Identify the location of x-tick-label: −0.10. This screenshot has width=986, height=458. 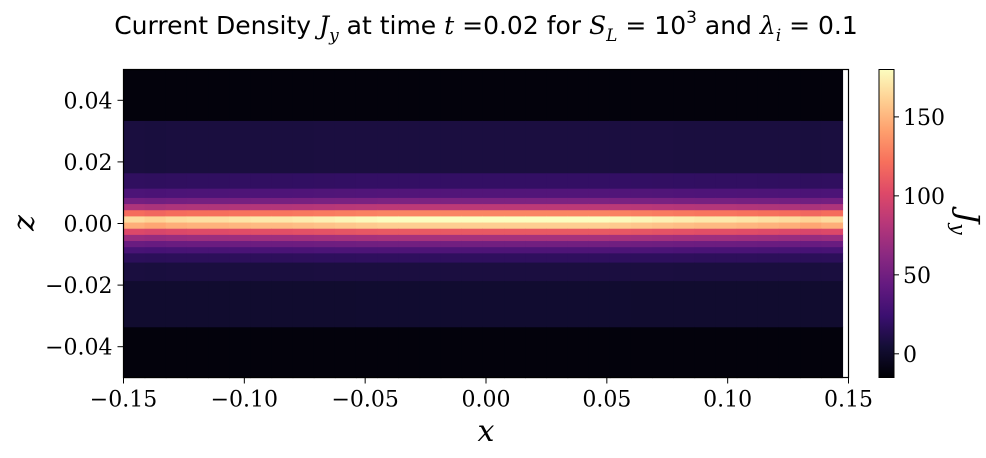
(244, 400).